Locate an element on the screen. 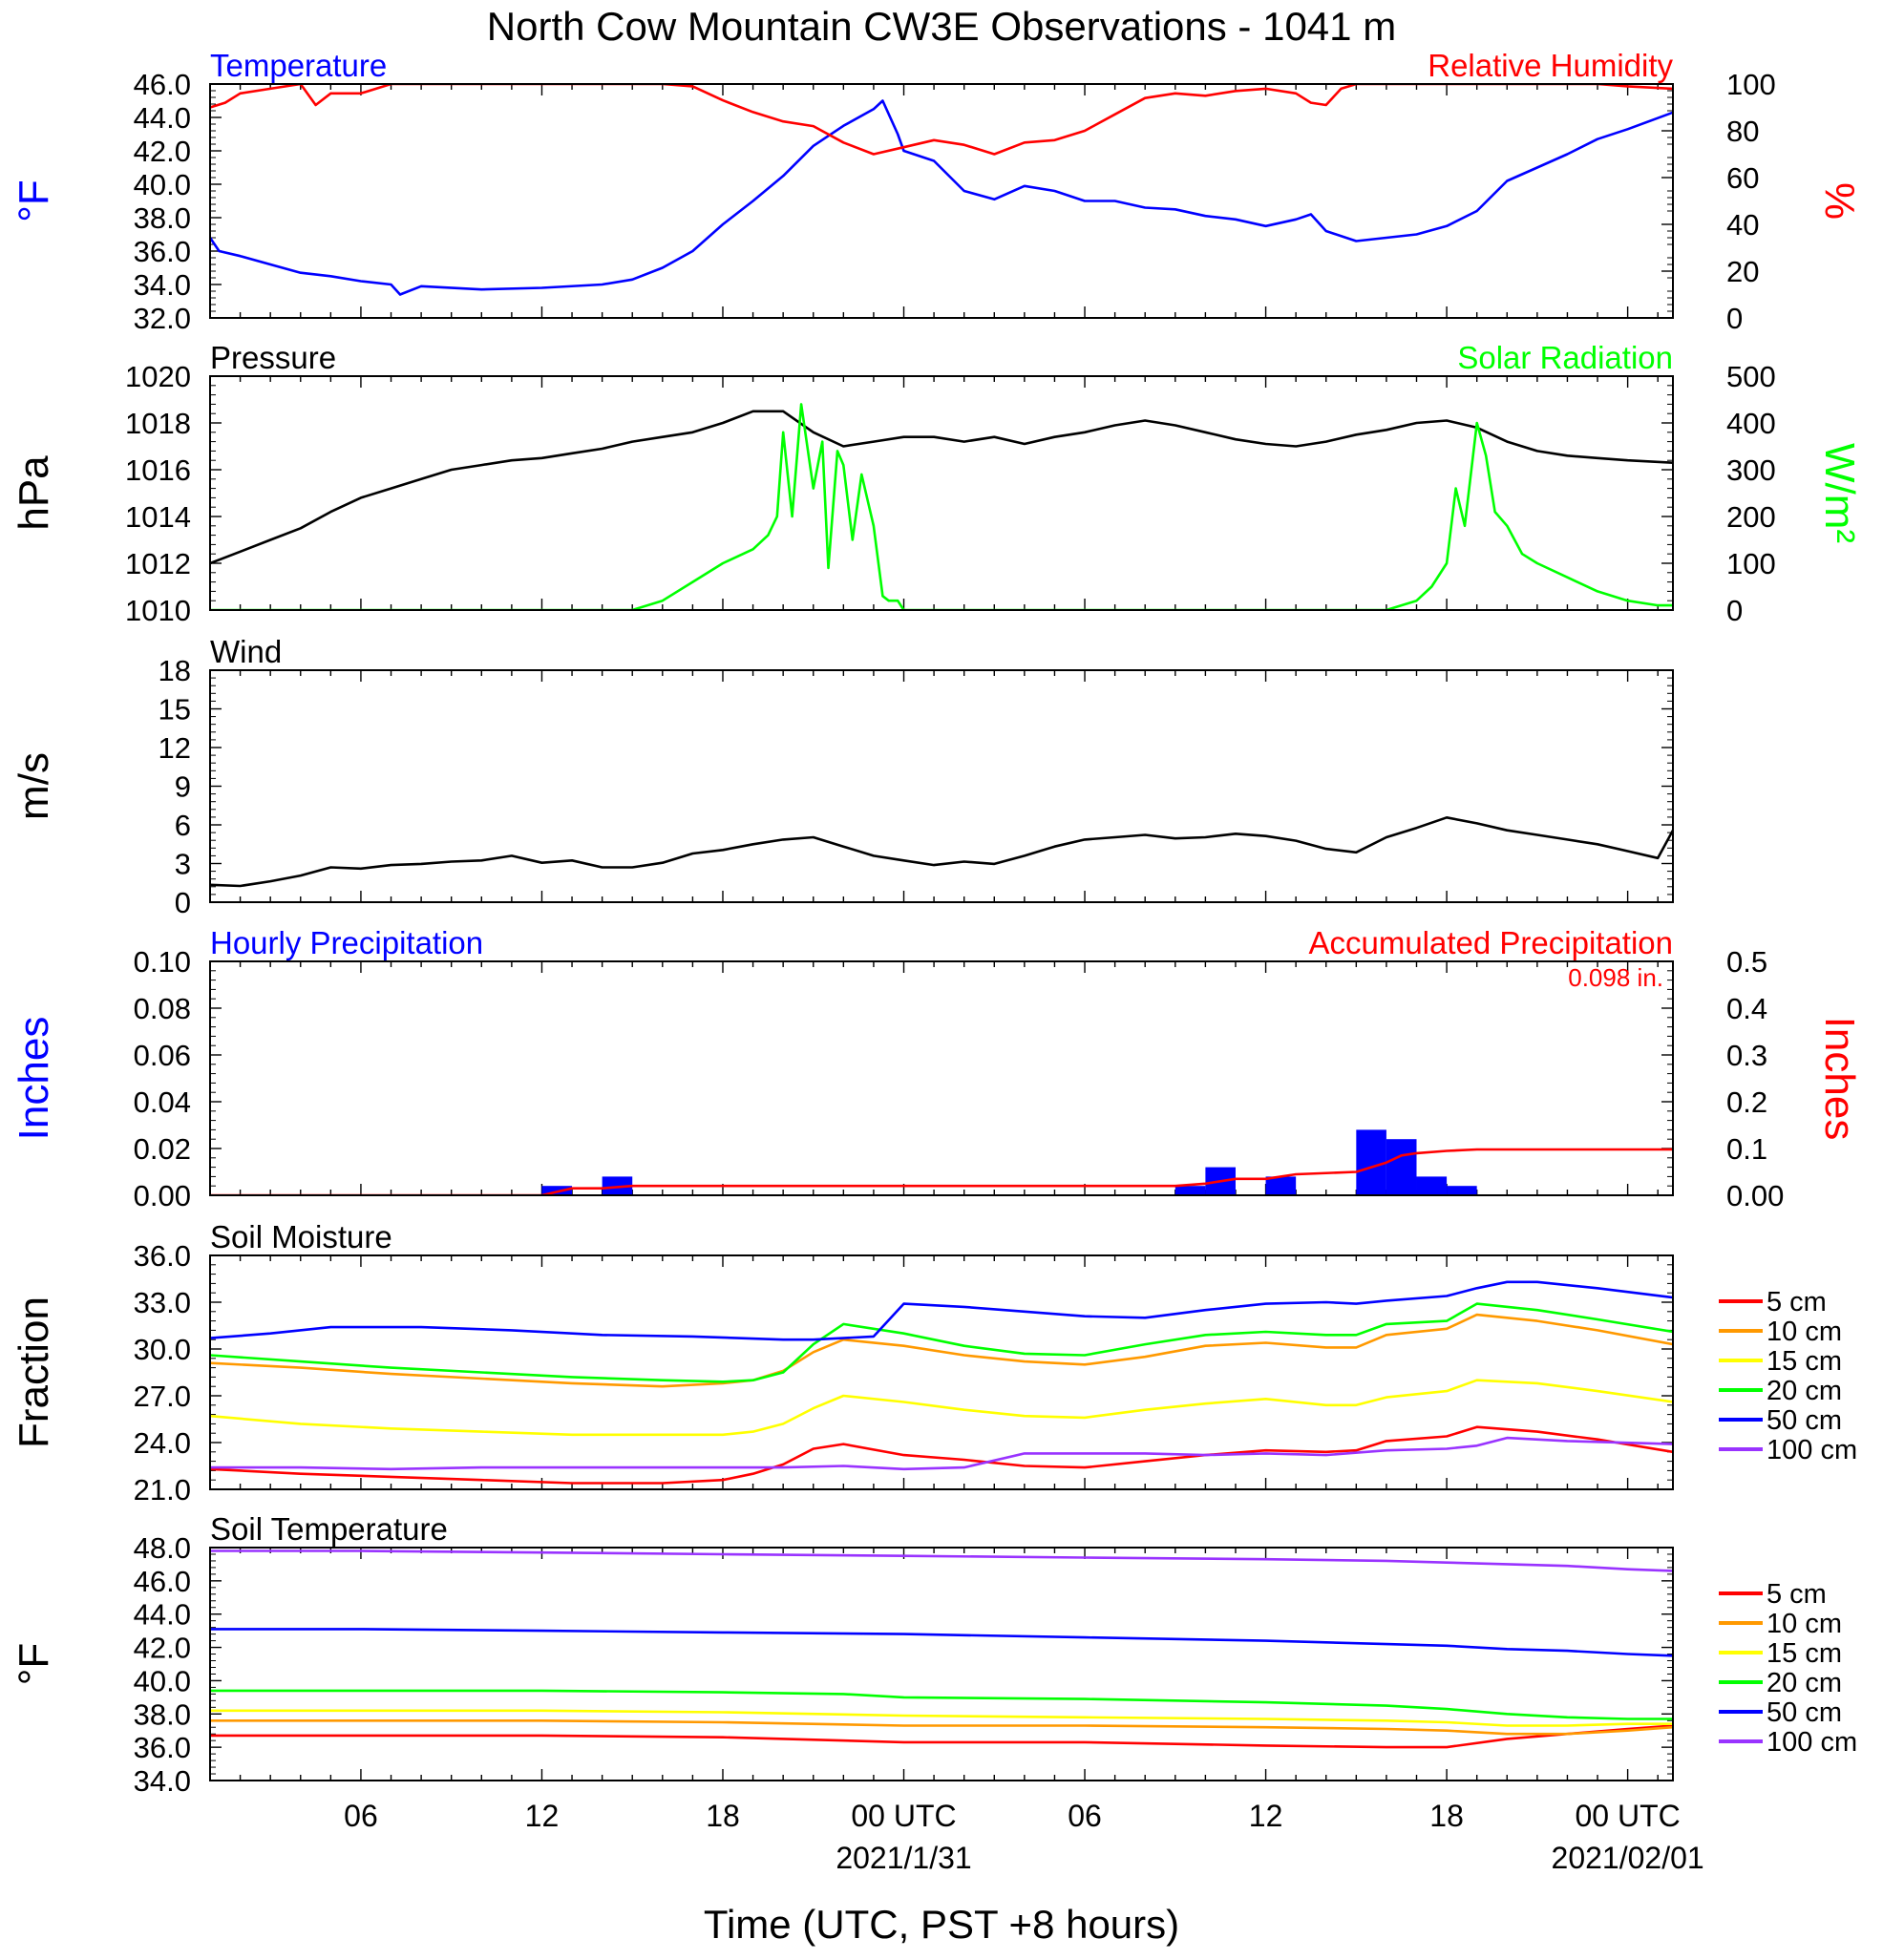 The height and width of the screenshot is (1960, 1883). y-tick-label-right: 60 is located at coordinates (1742, 178).